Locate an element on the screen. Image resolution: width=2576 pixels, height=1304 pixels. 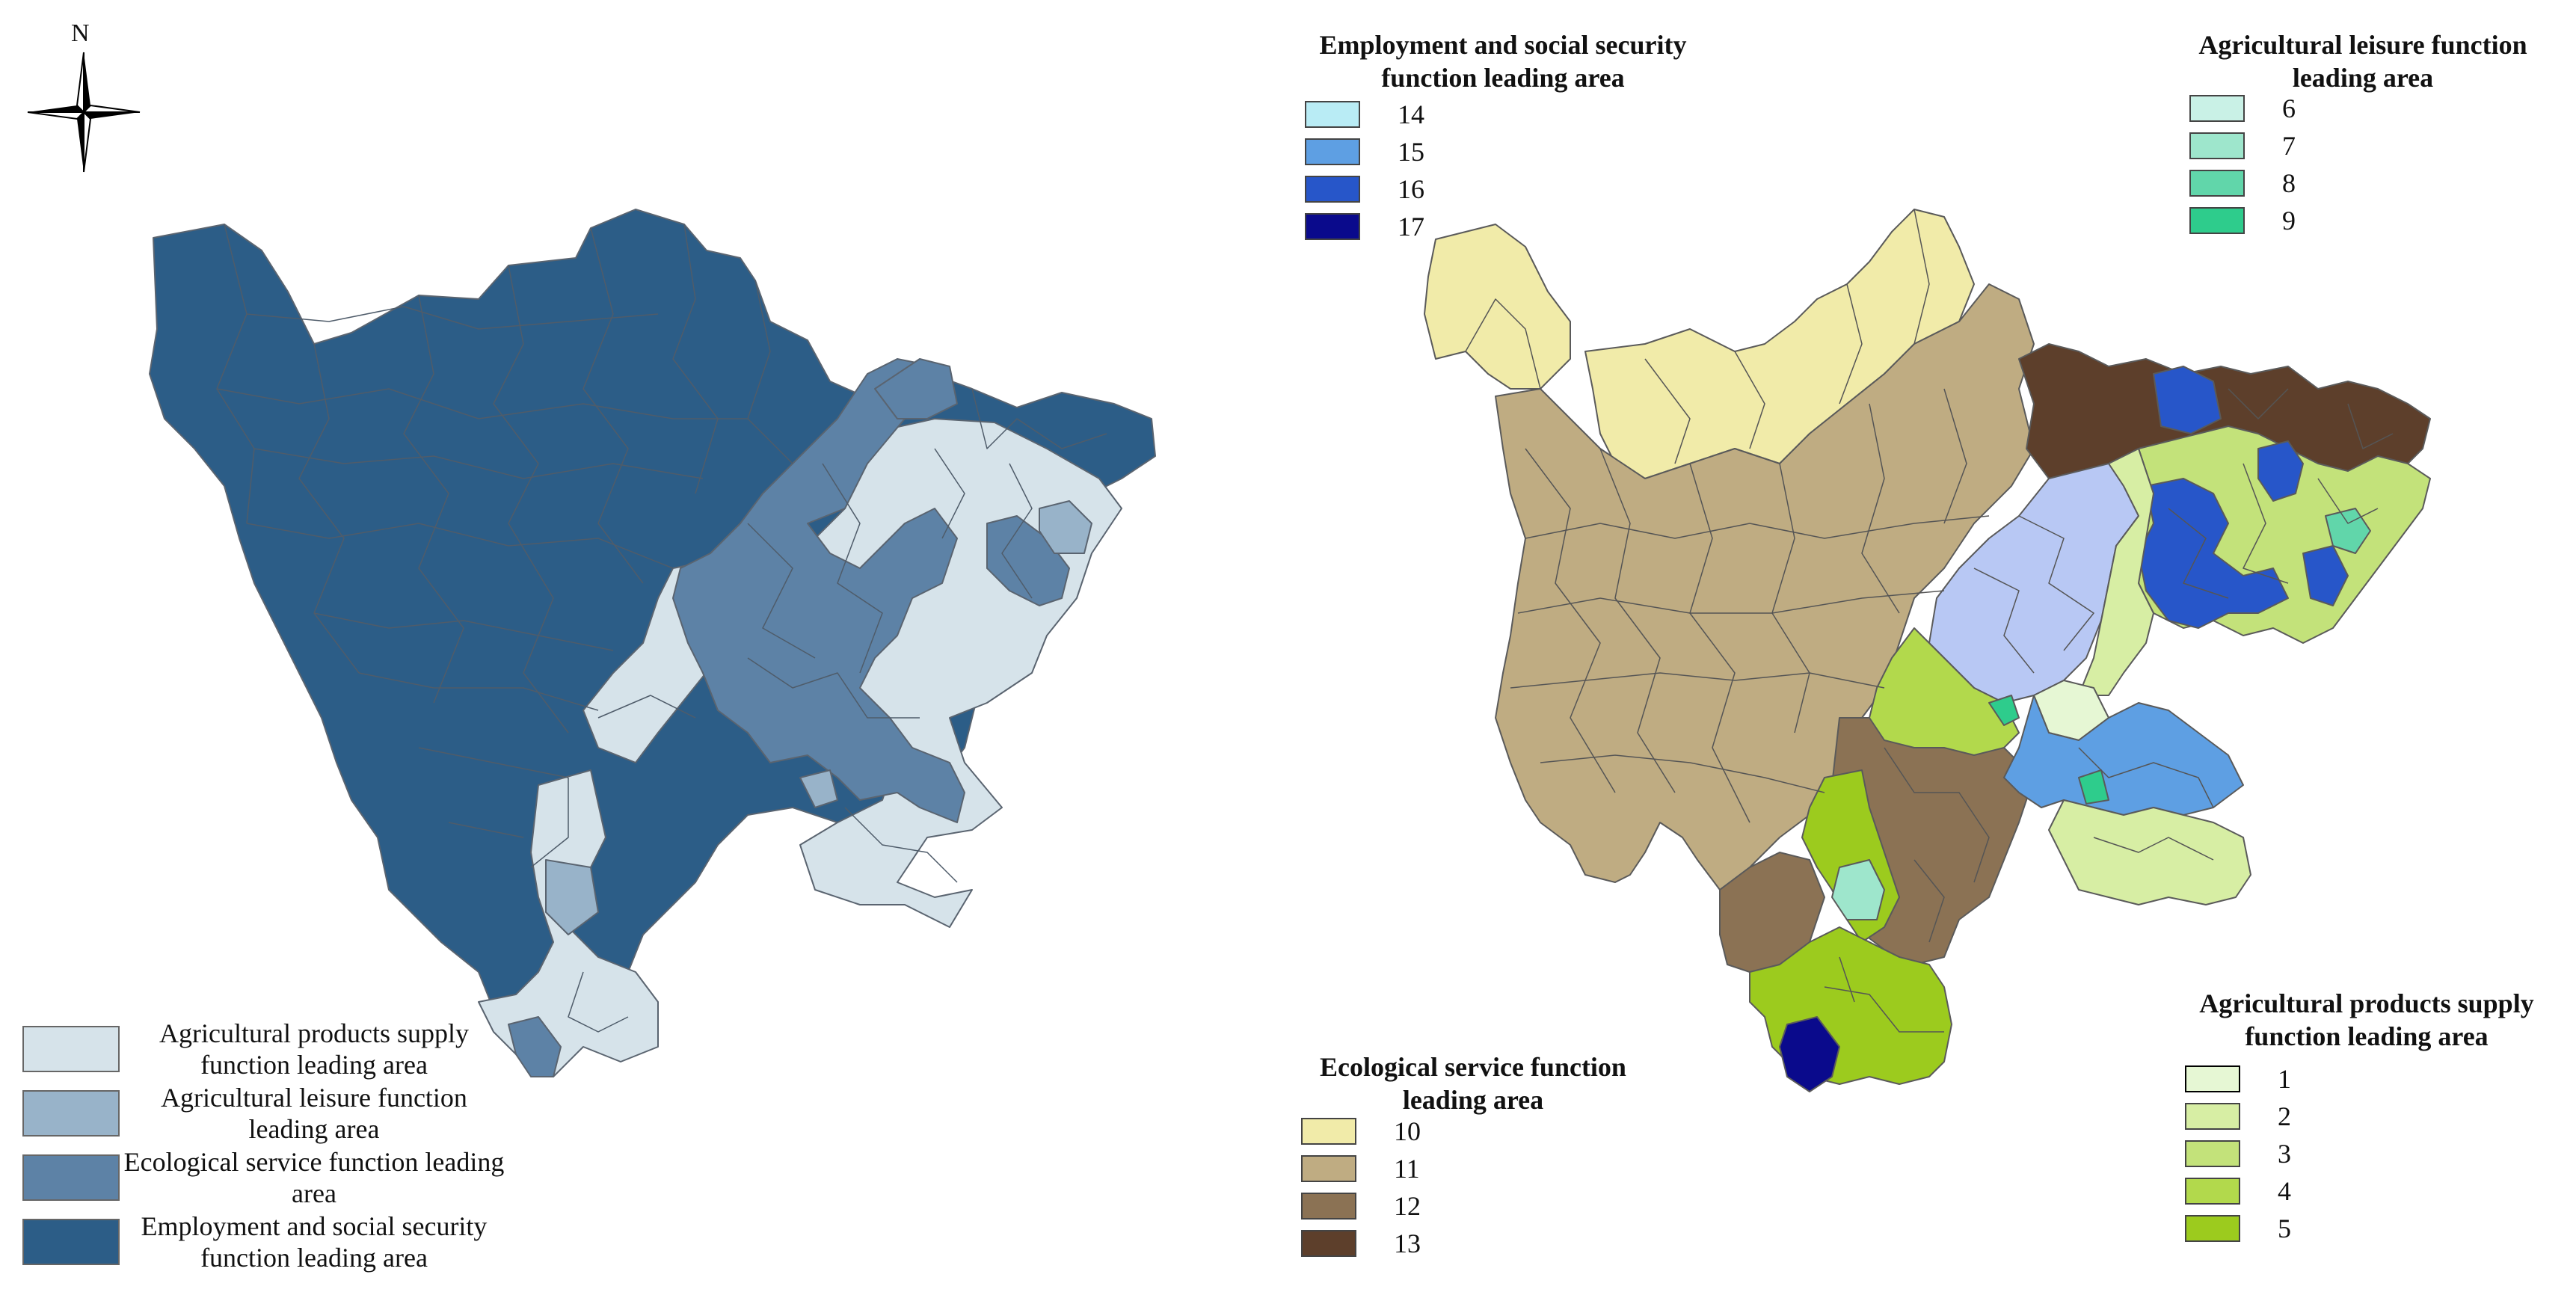
legend-label: 12 is located at coordinates (1407, 1206).